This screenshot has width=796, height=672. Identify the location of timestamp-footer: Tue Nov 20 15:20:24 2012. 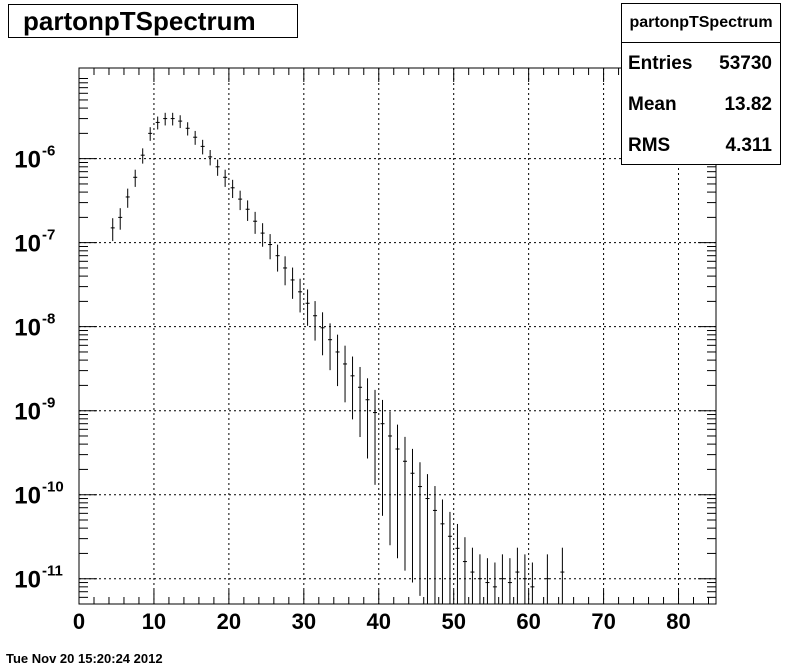
(84, 658).